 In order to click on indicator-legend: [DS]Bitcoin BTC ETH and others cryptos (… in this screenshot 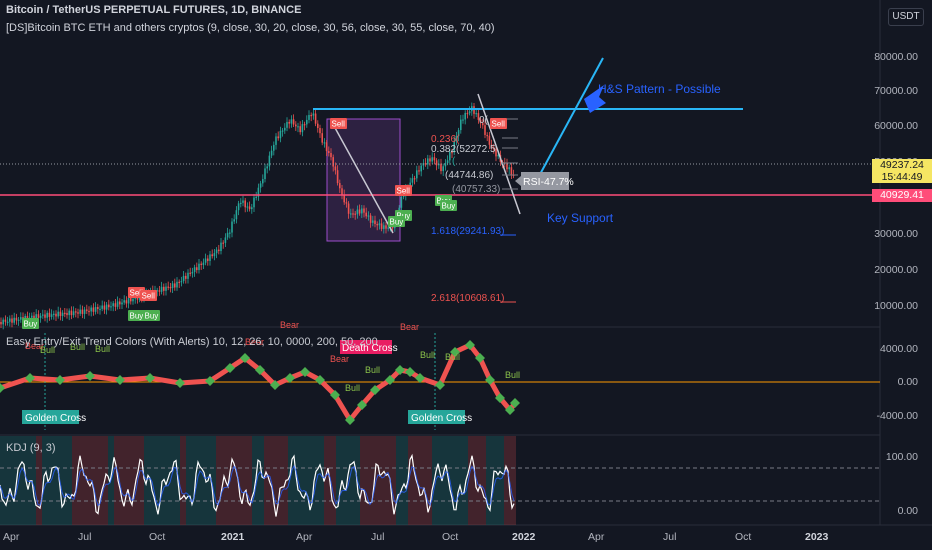, I will do `click(250, 28)`.